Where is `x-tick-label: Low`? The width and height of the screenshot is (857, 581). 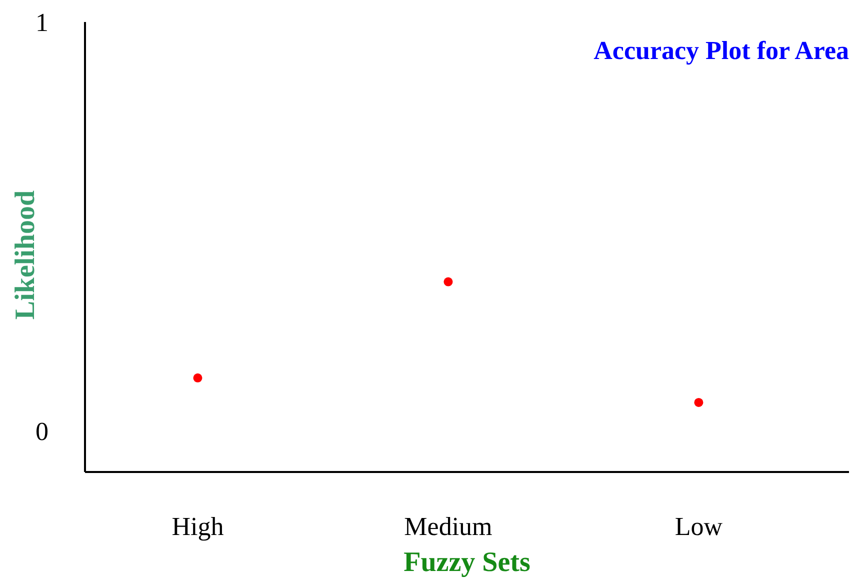
x-tick-label: Low is located at coordinates (698, 526).